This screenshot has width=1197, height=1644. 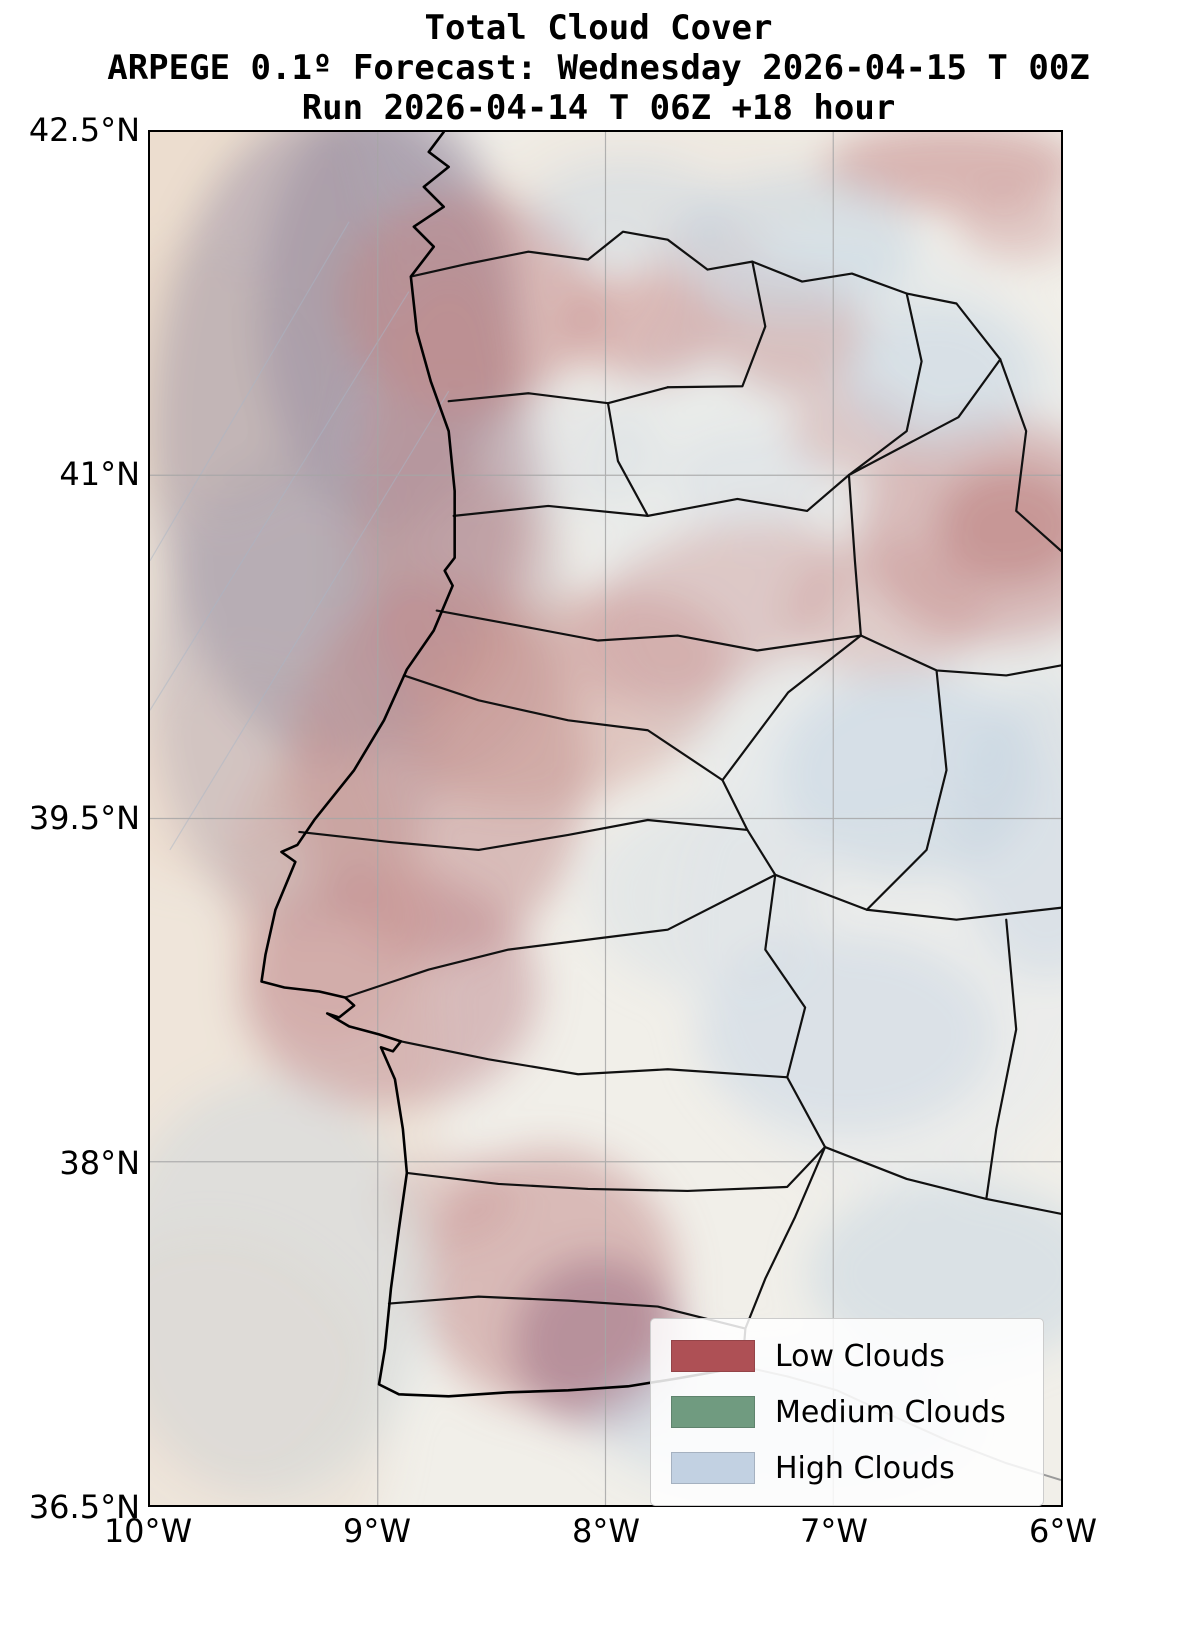 I want to click on lat-tick-36-5N: 36.5°N, so click(x=84, y=1507).